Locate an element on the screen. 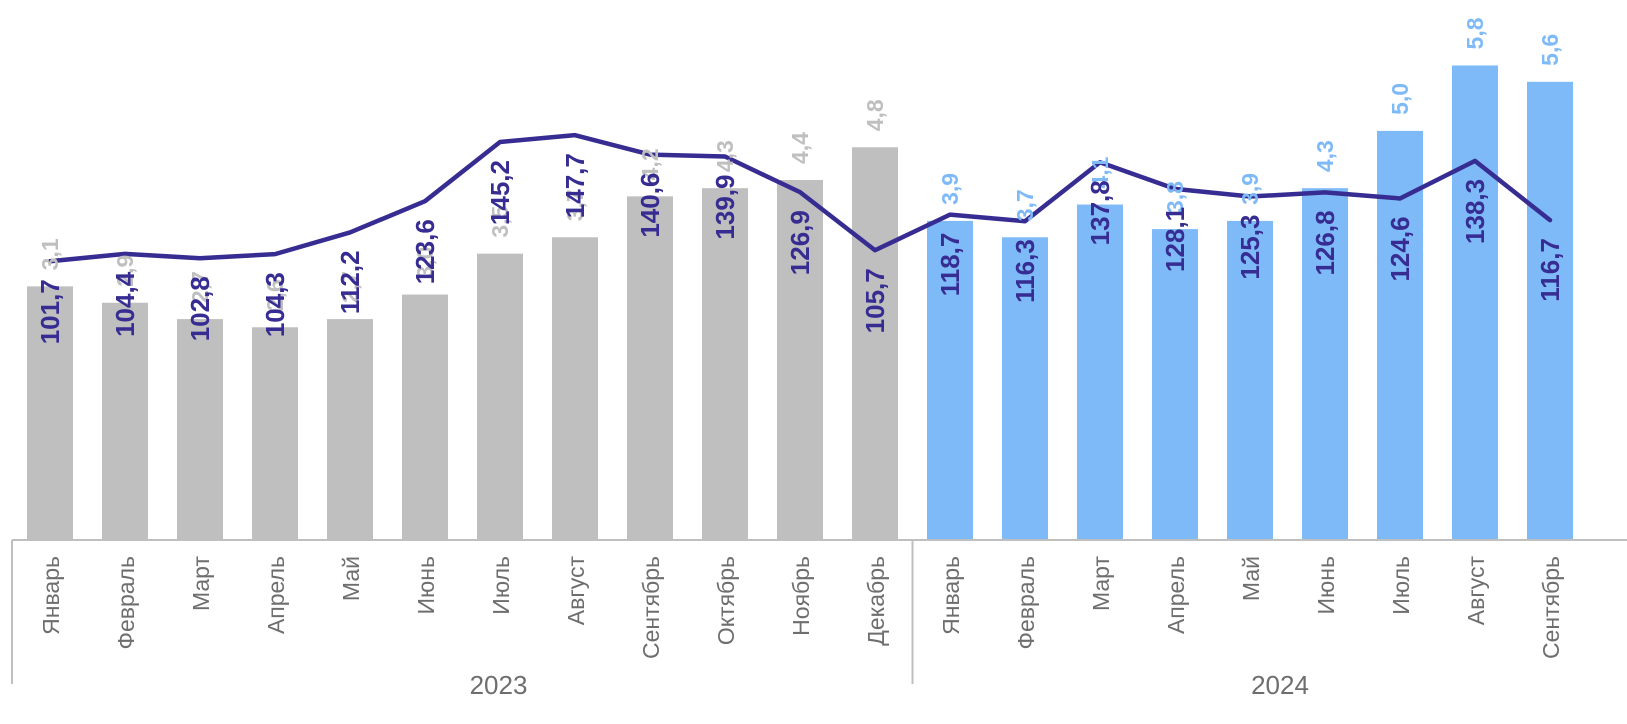  bar-value-label: 2,6 is located at coordinates (275, 295).